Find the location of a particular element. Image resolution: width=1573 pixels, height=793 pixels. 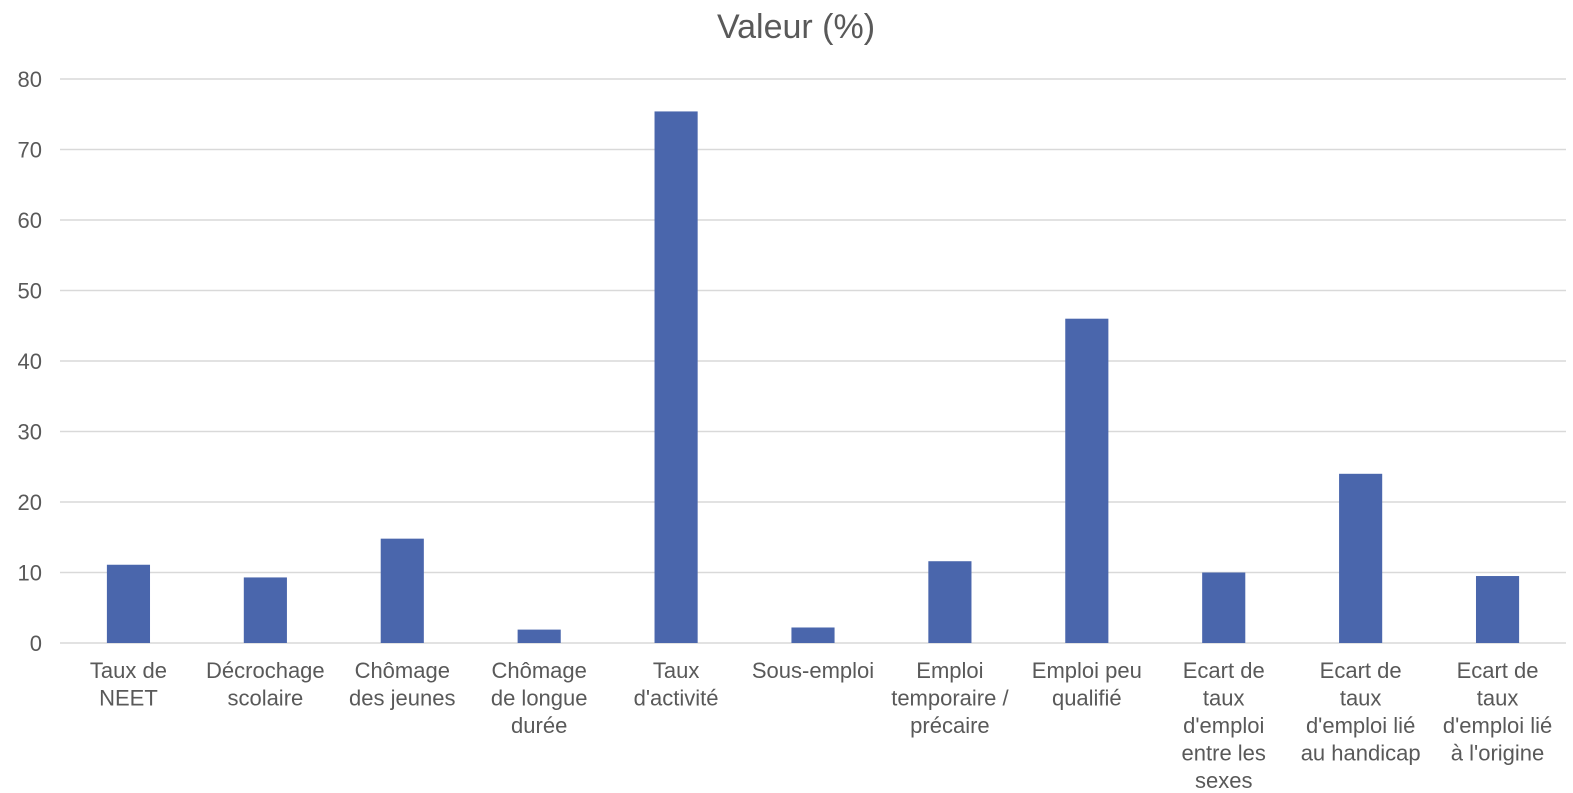

y-tick-label: 40 is located at coordinates (30, 361).